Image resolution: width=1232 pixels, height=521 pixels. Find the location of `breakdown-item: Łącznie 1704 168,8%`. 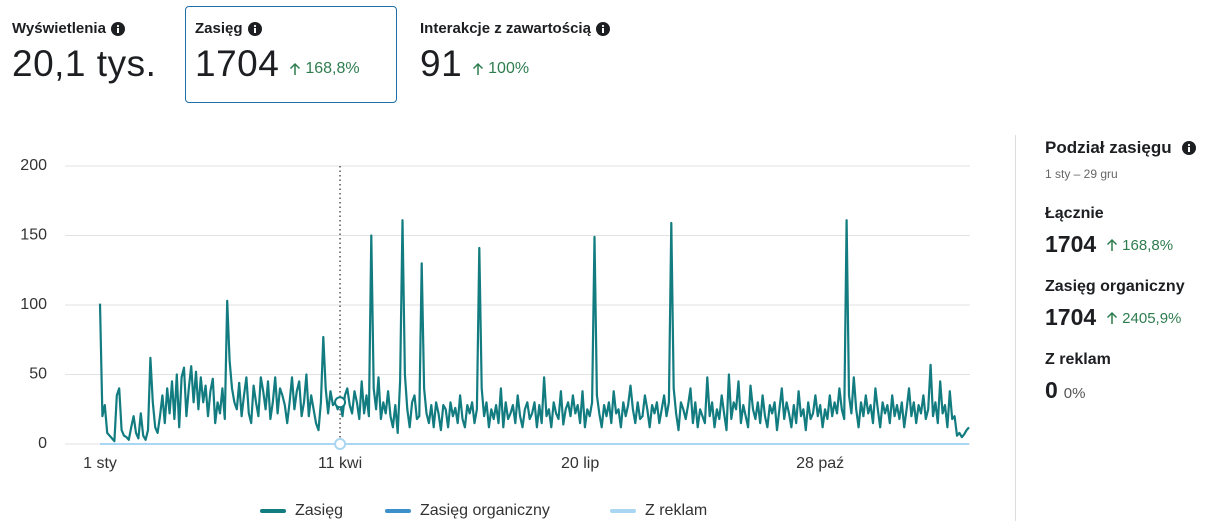

breakdown-item: Łącznie 1704 168,8% is located at coordinates (1137, 231).